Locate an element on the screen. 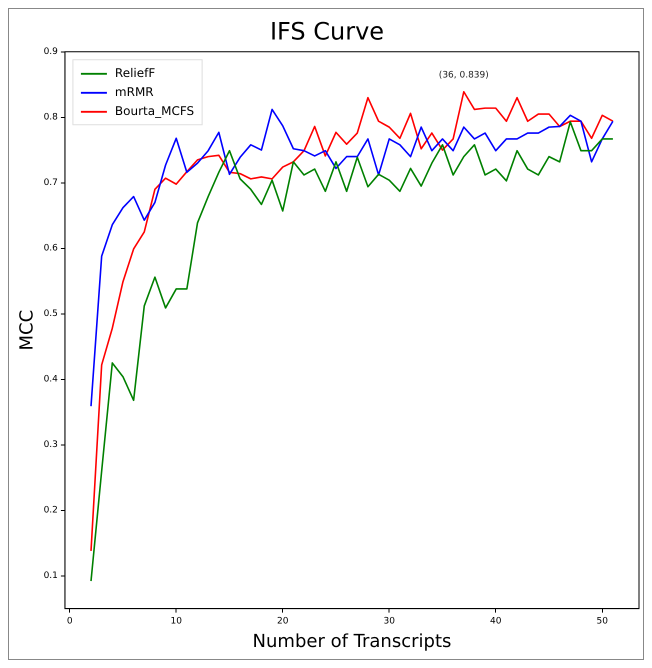 The height and width of the screenshot is (668, 652). legend-label: ReliefF is located at coordinates (135, 73).